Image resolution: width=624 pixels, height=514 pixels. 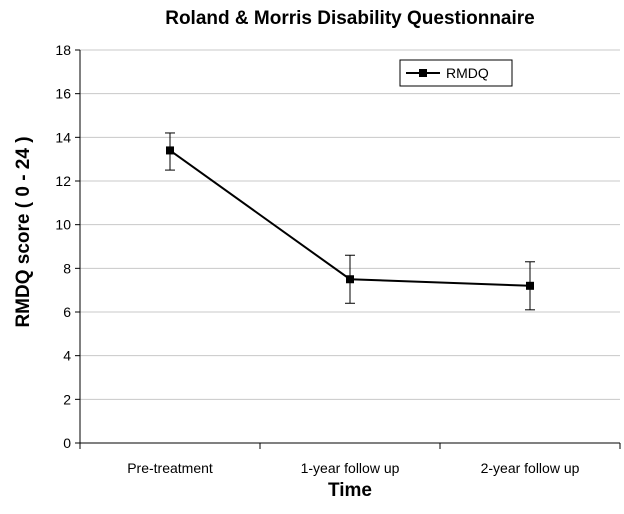 I want to click on y-tick-label: 2, so click(x=67, y=399).